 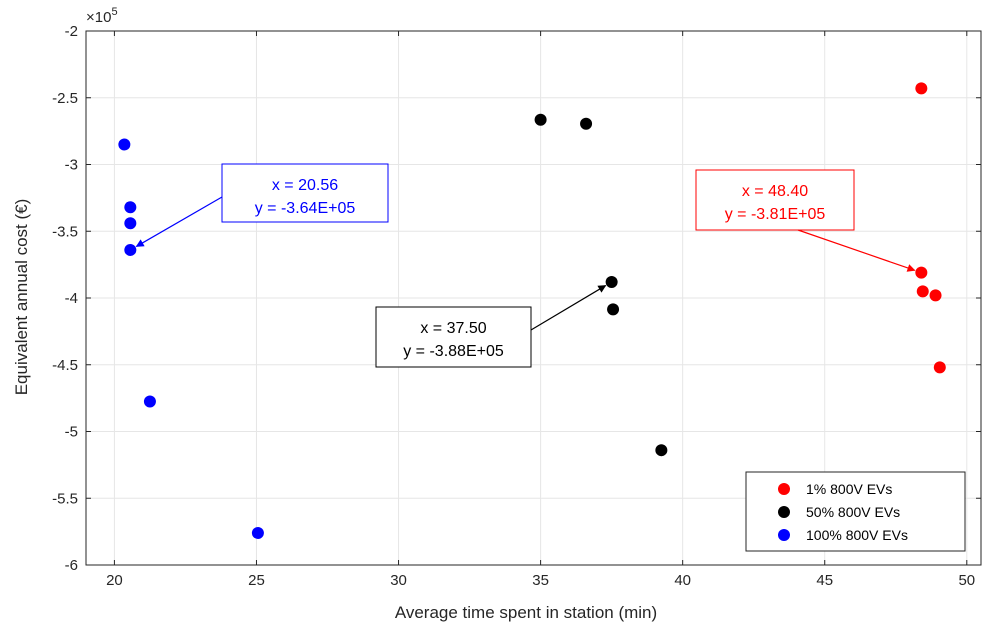 I want to click on x-tick-label: 20, so click(x=114, y=580).